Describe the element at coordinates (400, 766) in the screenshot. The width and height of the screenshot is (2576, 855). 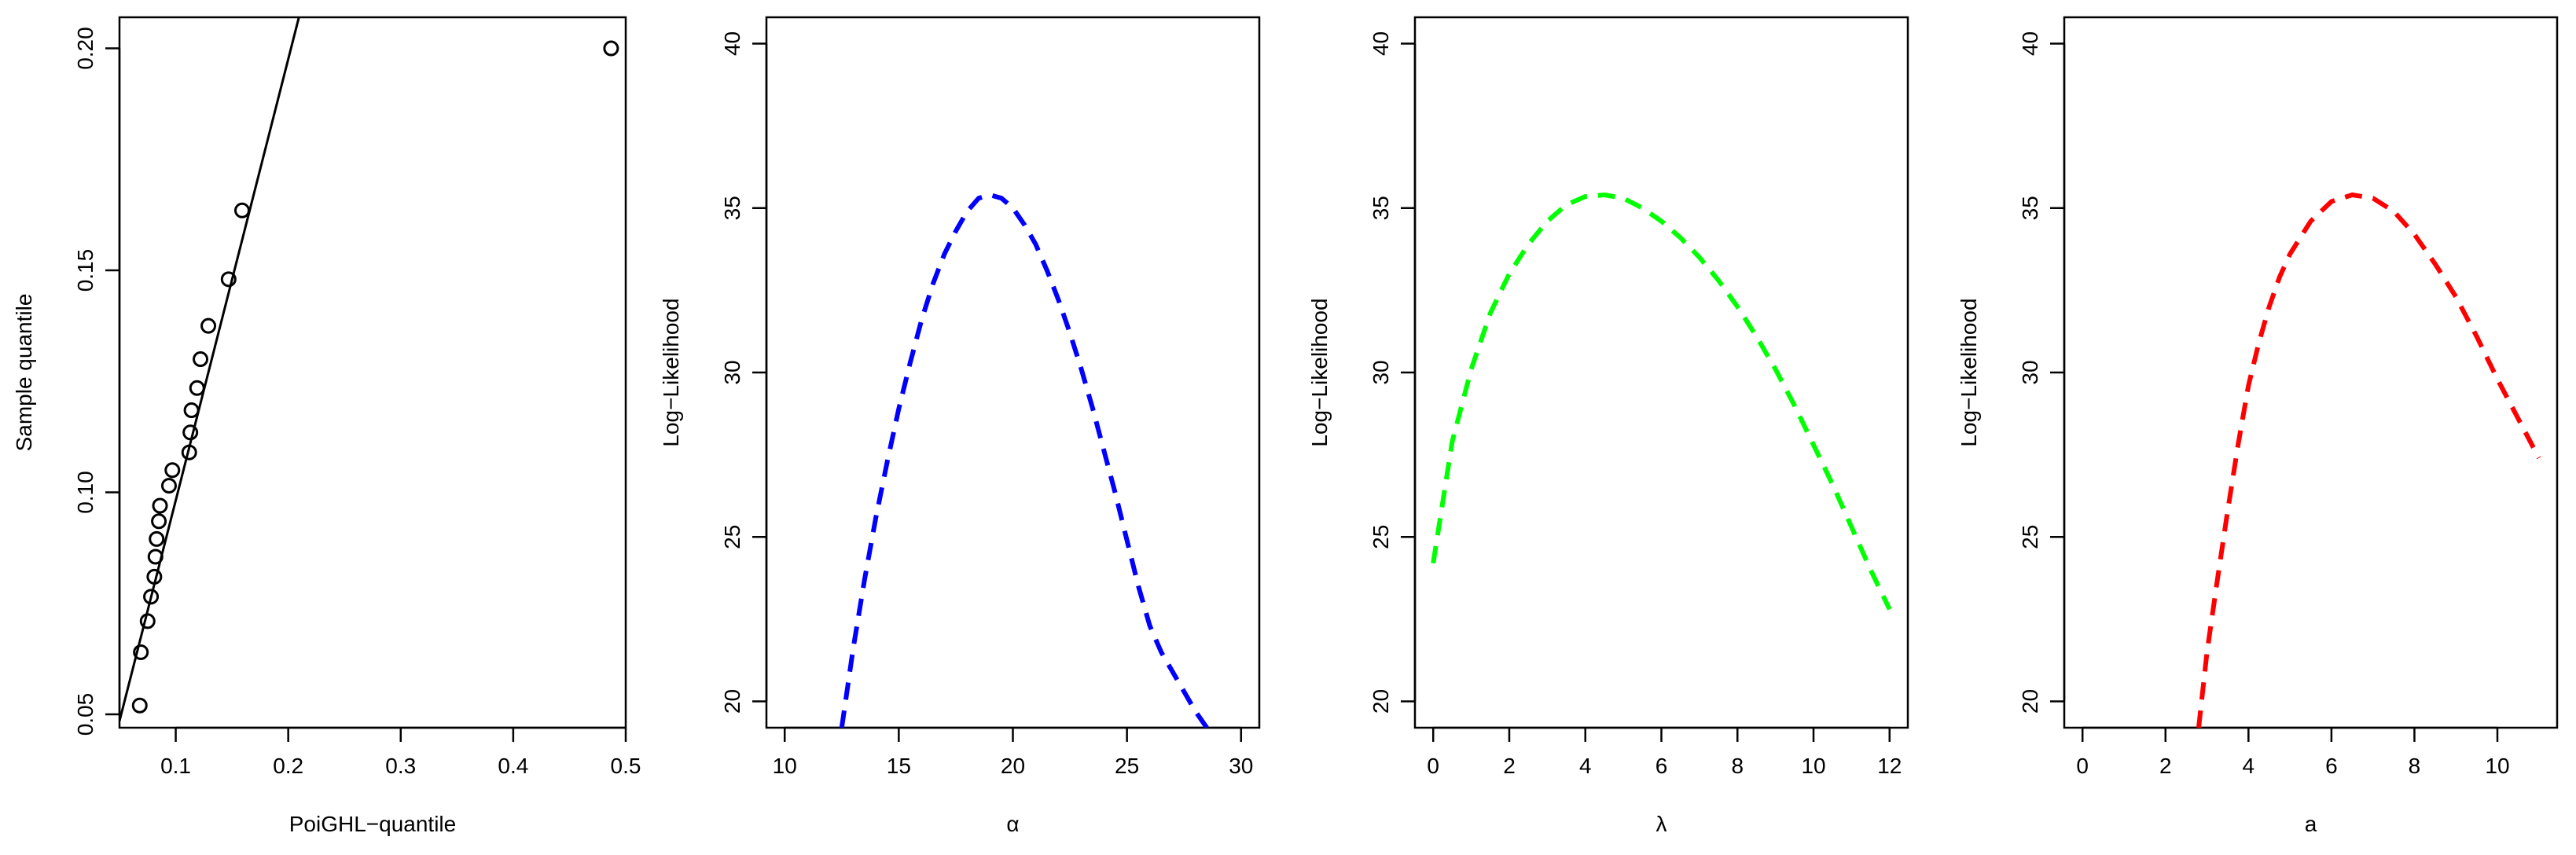
I see `x-tick-label: 0.3` at that location.